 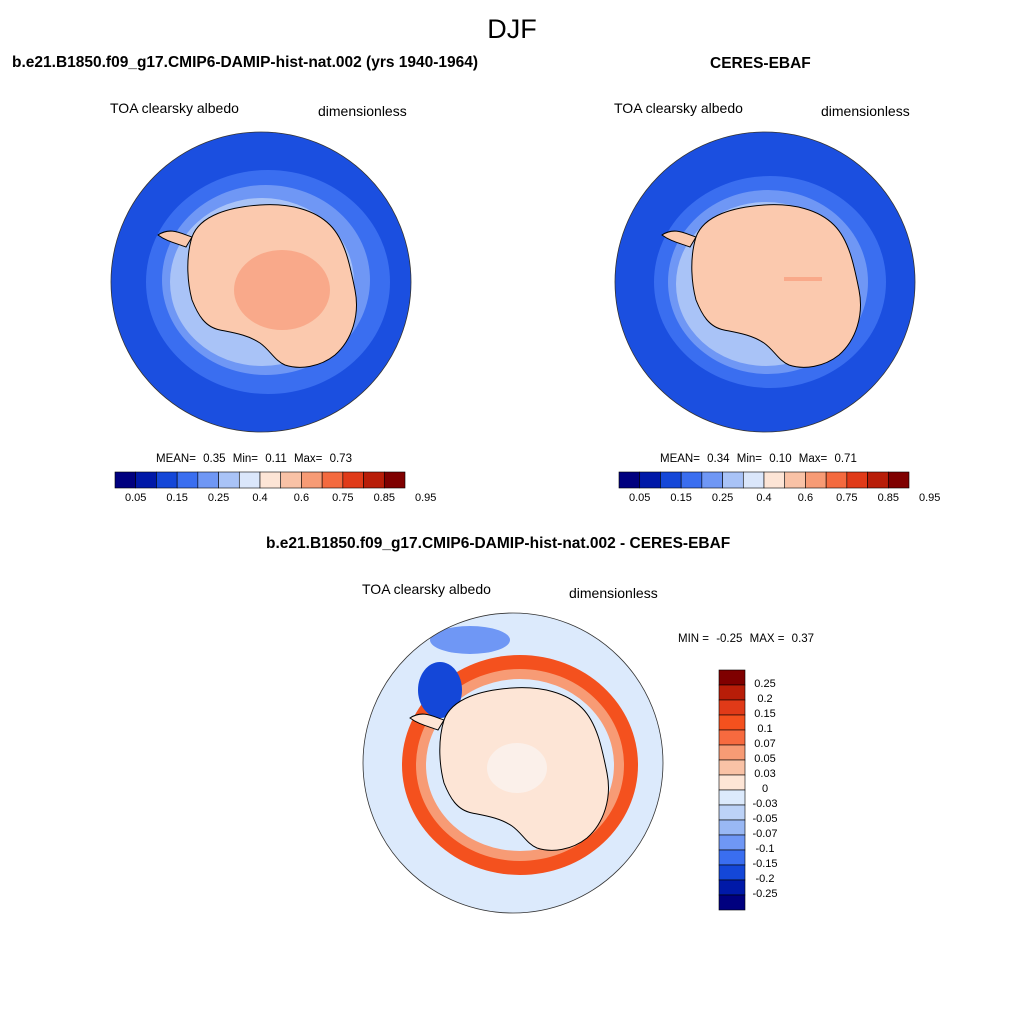 I want to click on right-mean-label: MEAN=, so click(x=680, y=459).